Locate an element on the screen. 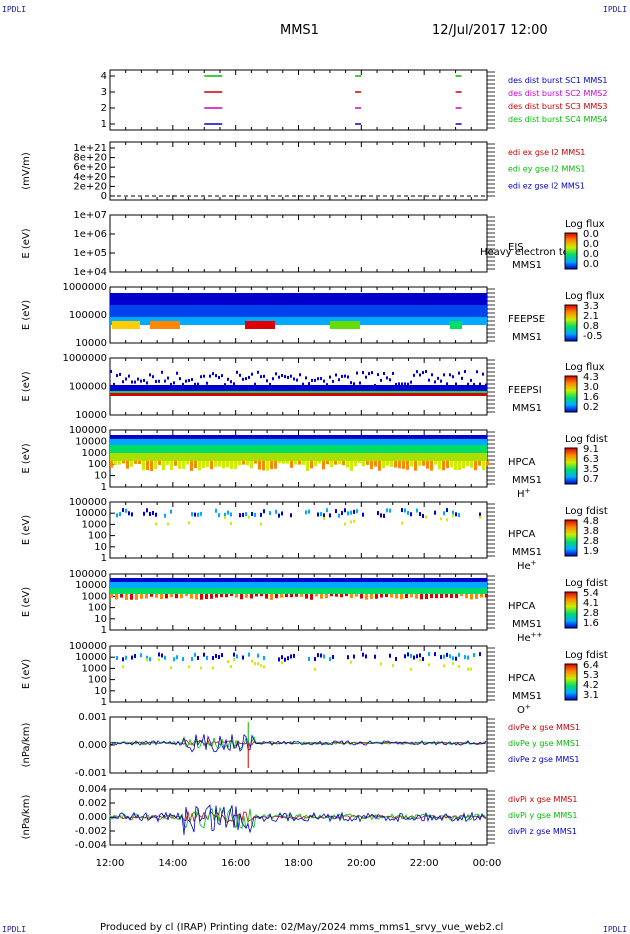  colorbar-tick: 3.3 is located at coordinates (591, 306).